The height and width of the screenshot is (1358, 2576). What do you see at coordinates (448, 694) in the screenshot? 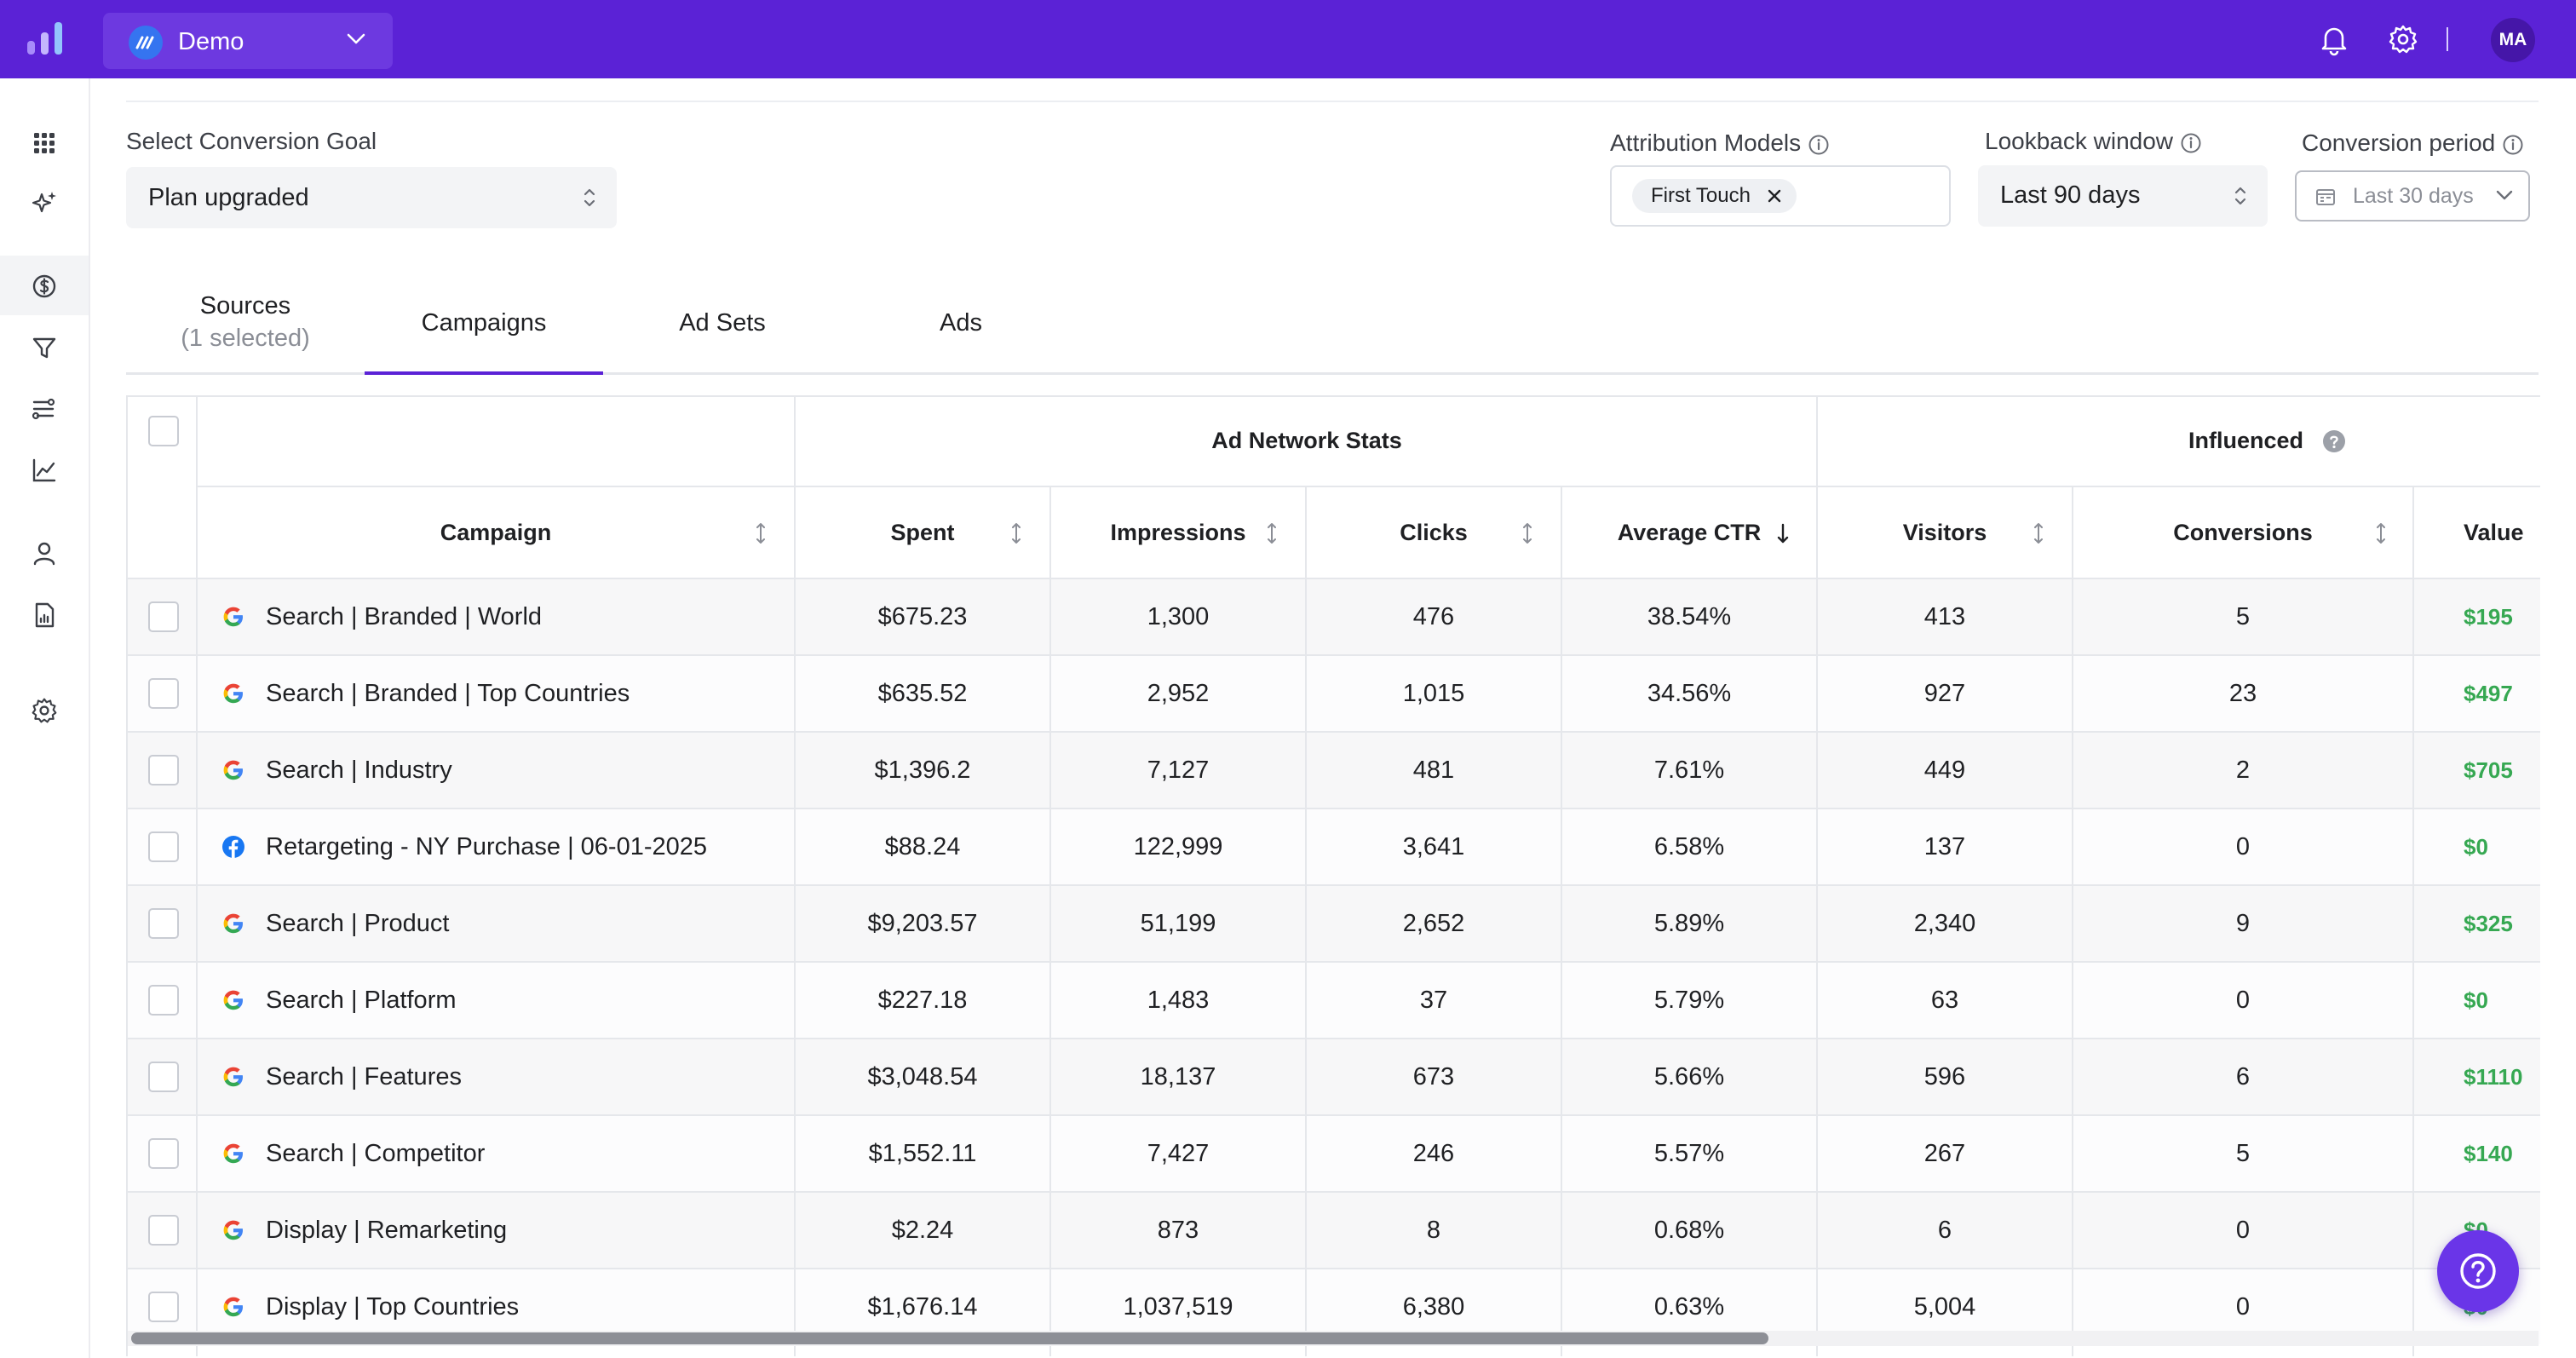
I see `cell-campaign: Search | Branded | Top Countries` at bounding box center [448, 694].